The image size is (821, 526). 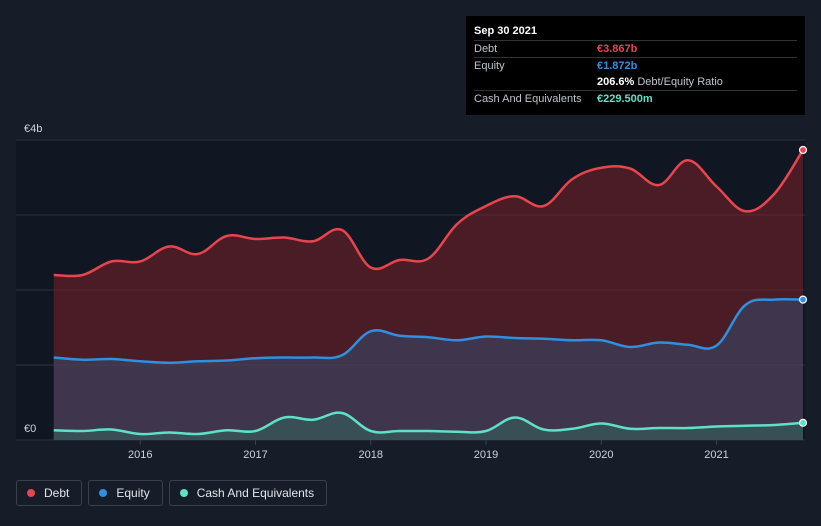 What do you see at coordinates (625, 99) in the screenshot?
I see `tooltip-cash-value: €229.500m` at bounding box center [625, 99].